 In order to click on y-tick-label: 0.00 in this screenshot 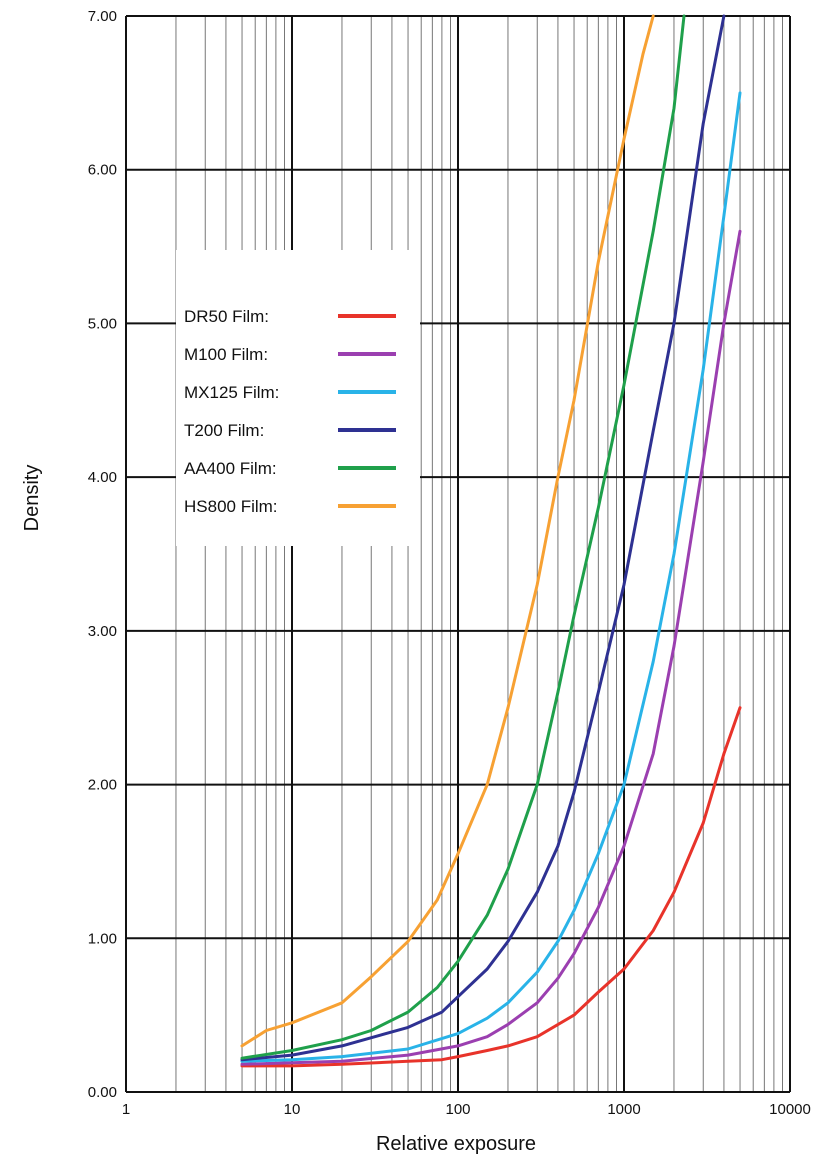, I will do `click(102, 1092)`.